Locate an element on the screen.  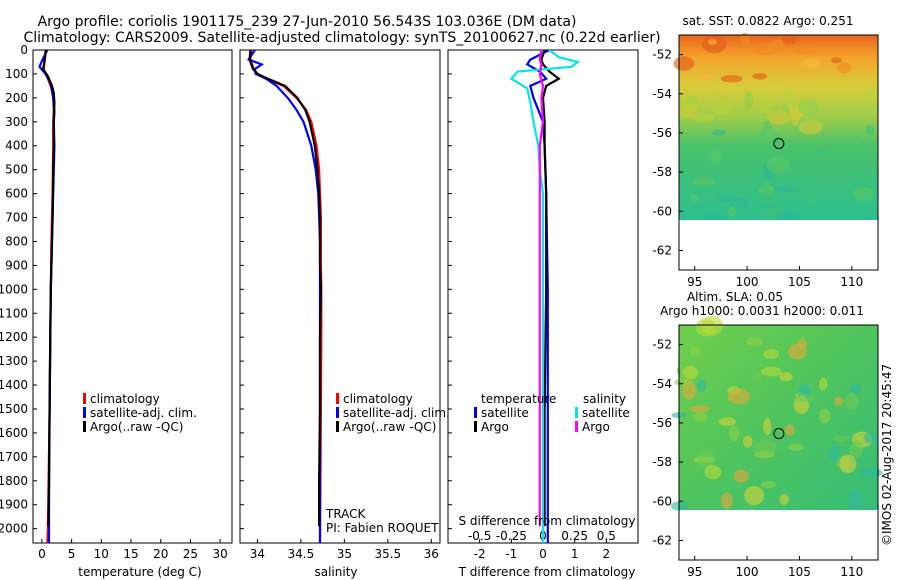
sla-lon-ticks: 95 100 105 110 is located at coordinates (775, 567).